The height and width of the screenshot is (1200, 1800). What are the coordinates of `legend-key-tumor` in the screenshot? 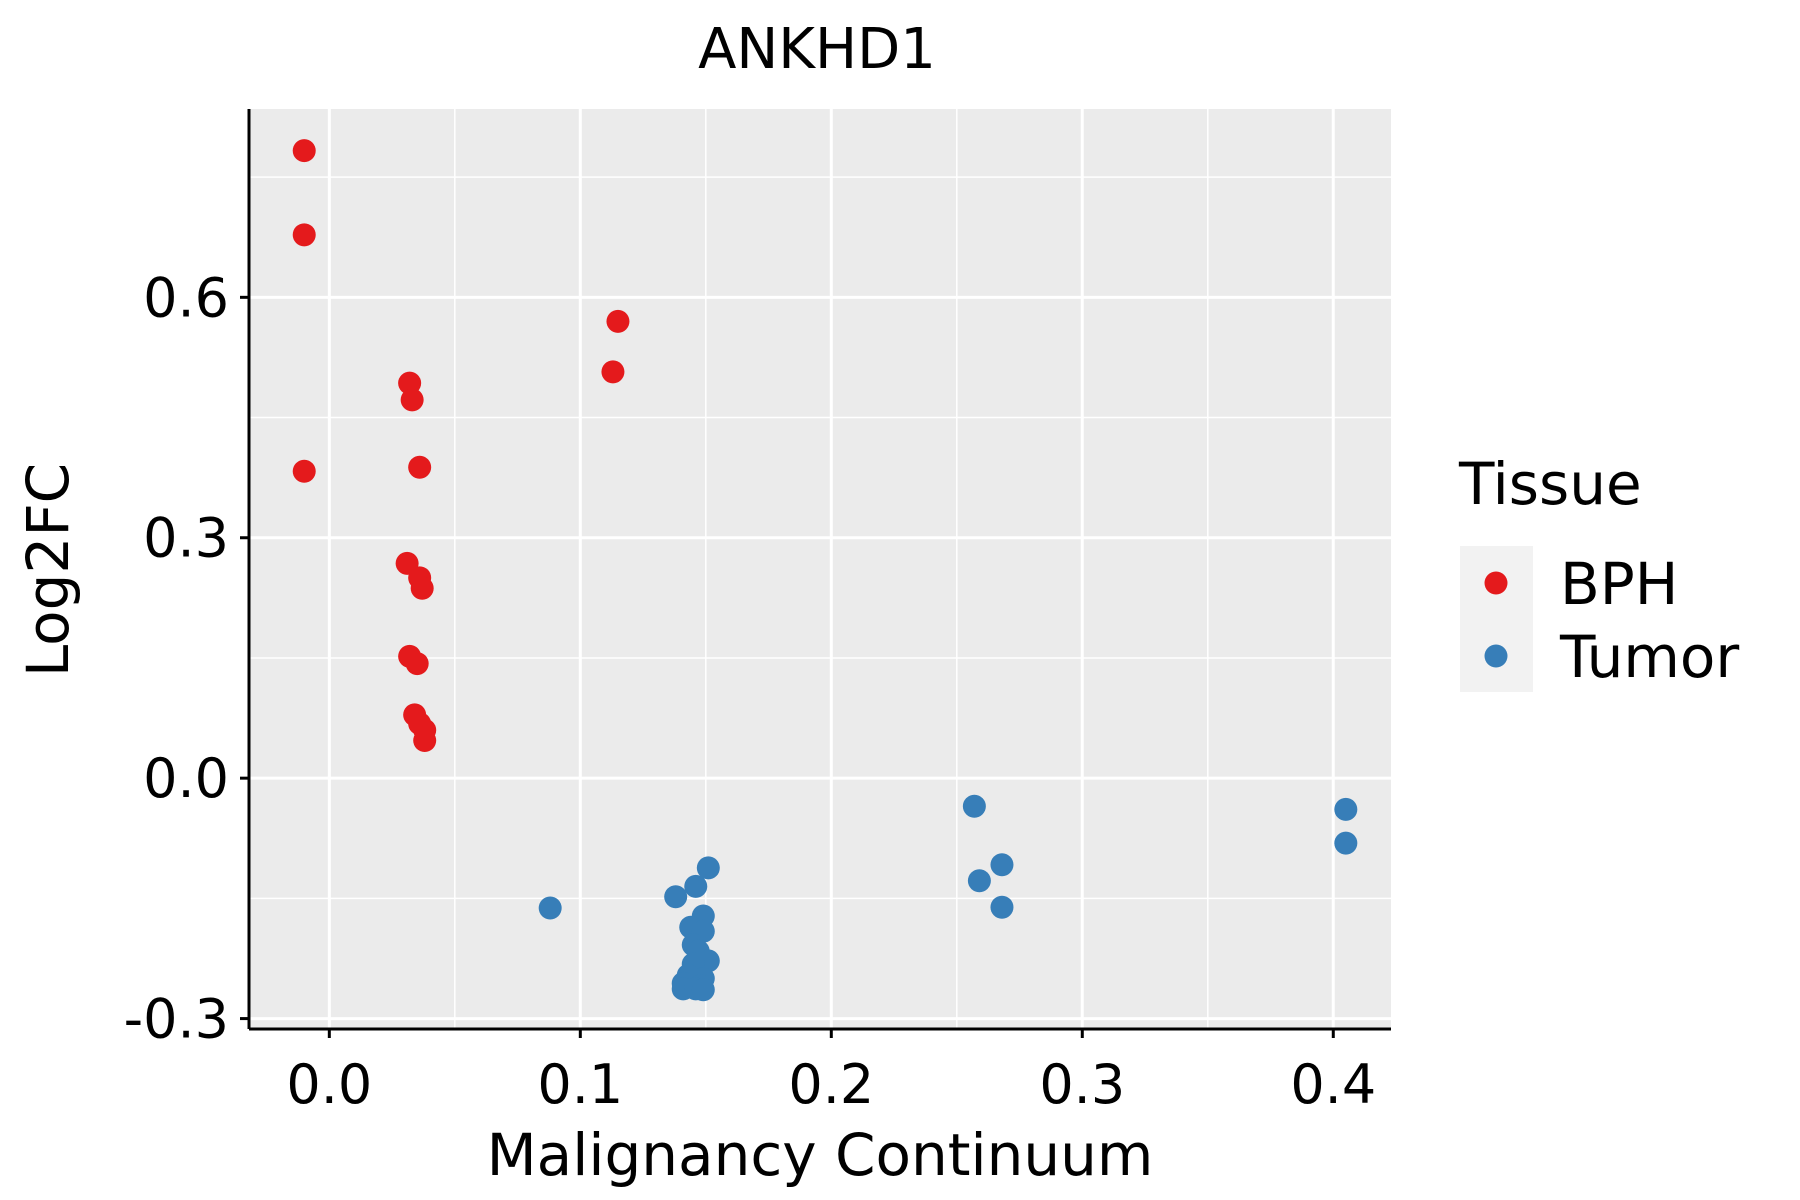 It's located at (1496, 656).